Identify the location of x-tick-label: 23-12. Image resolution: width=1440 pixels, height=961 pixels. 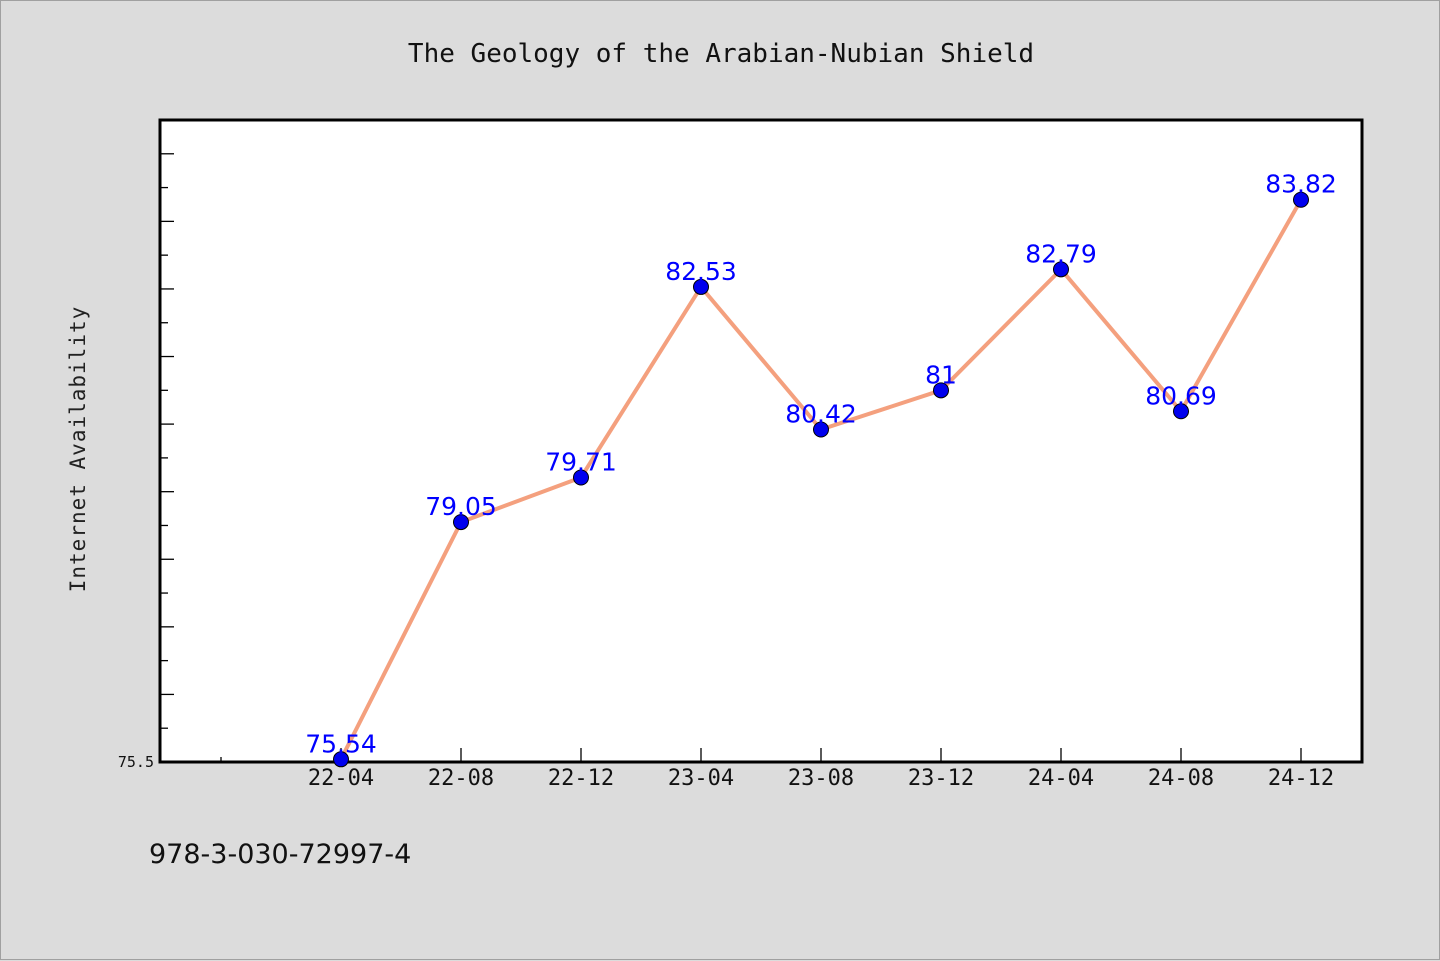
(941, 778).